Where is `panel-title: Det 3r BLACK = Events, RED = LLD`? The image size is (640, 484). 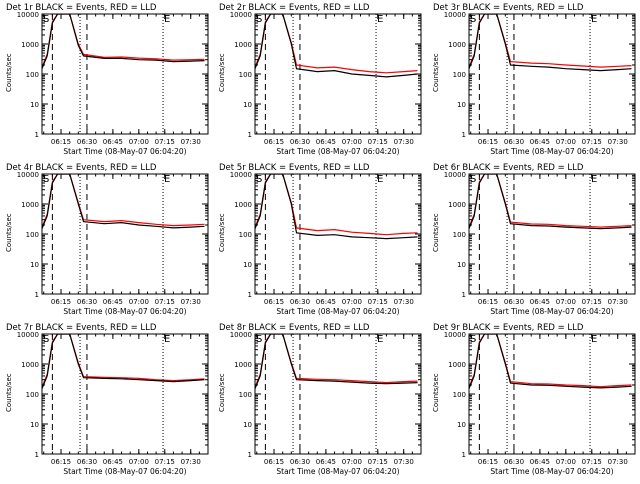 panel-title: Det 3r BLACK = Events, RED = LLD is located at coordinates (508, 8).